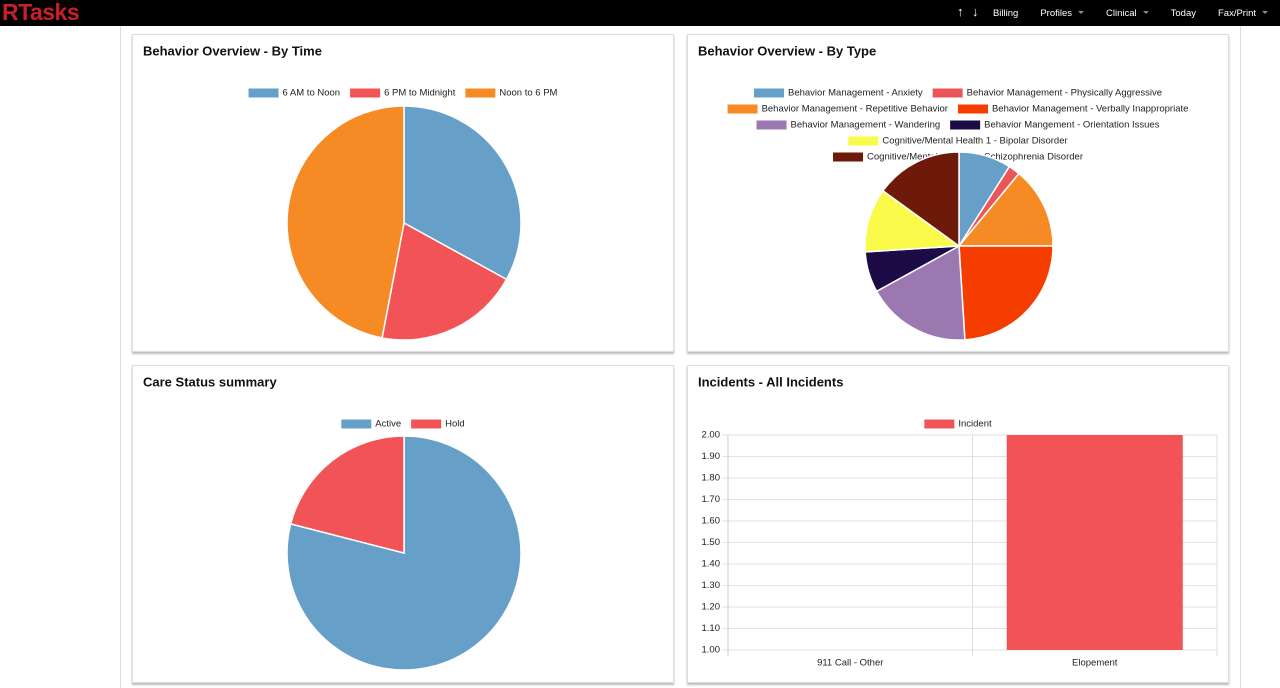  Describe the element at coordinates (1243, 13) in the screenshot. I see `nav-item: Fax/Print` at that location.